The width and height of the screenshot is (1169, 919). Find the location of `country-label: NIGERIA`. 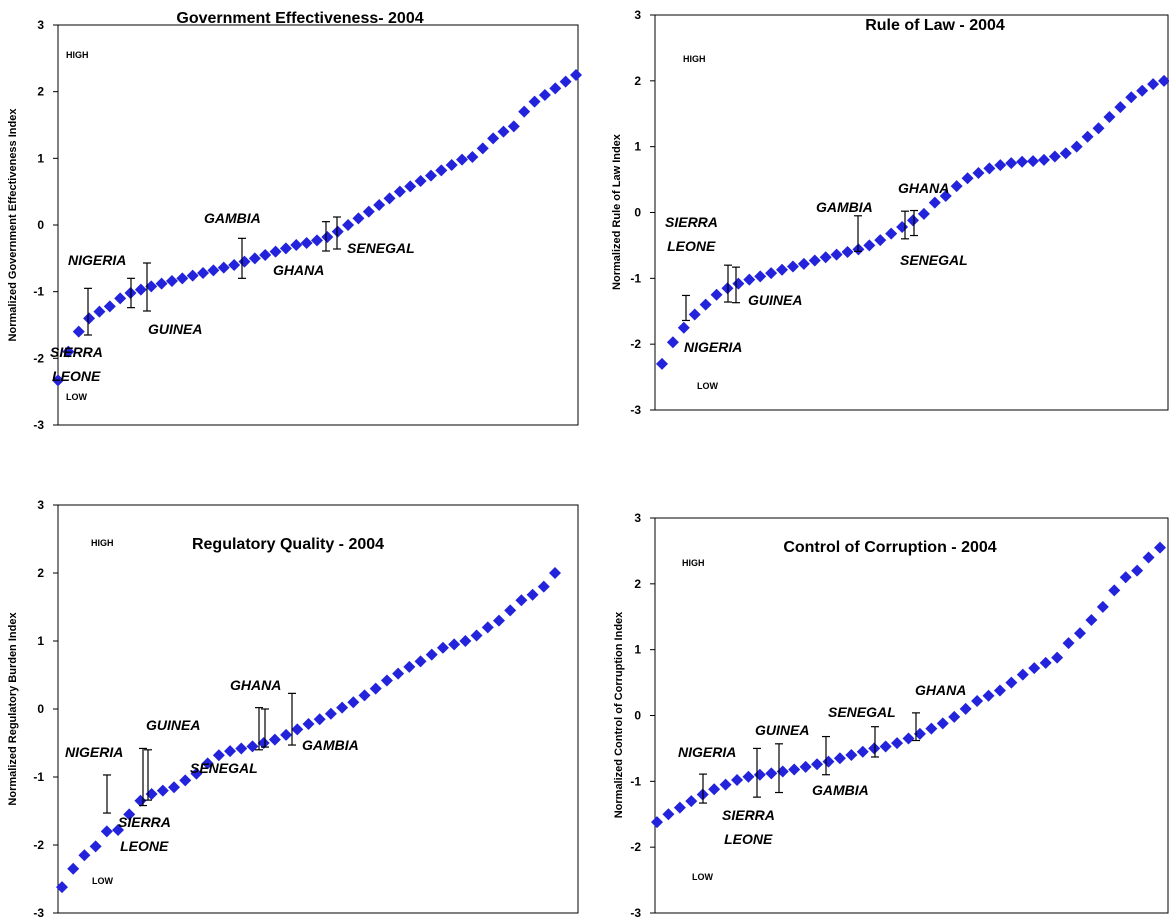

country-label: NIGERIA is located at coordinates (713, 347).